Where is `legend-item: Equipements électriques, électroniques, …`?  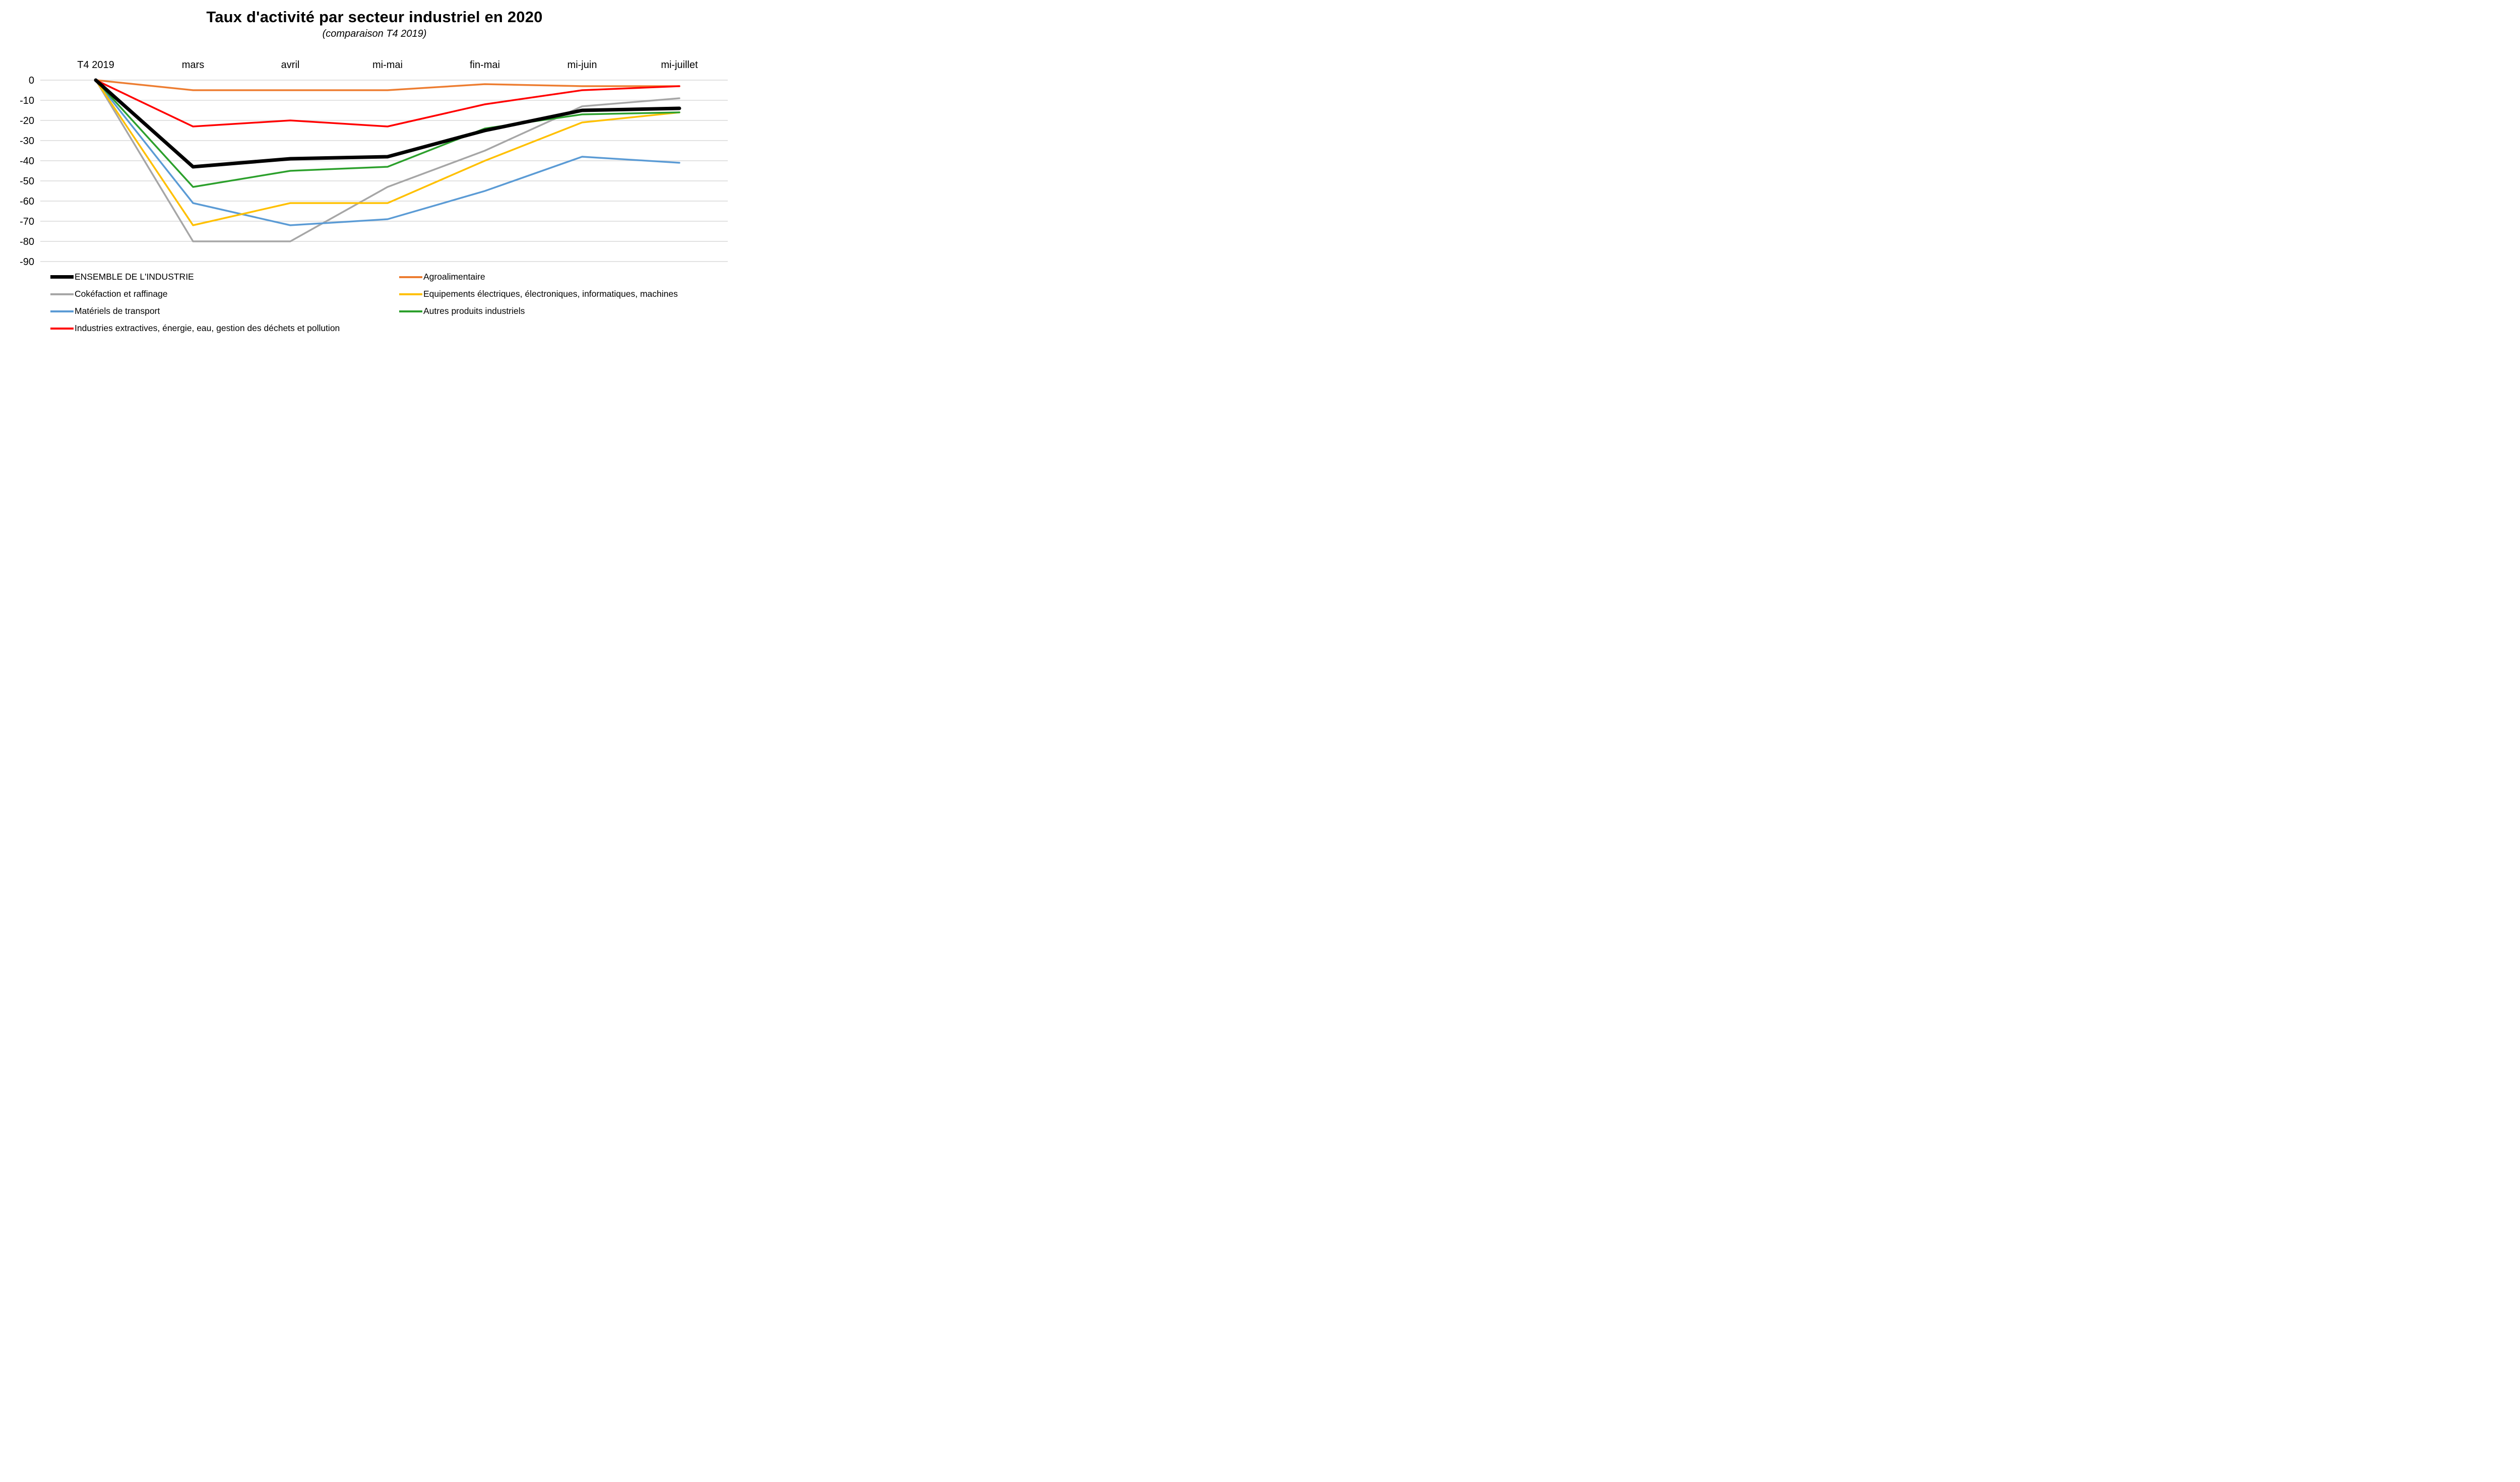
legend-item: Equipements électriques, électroniques, … is located at coordinates (538, 294).